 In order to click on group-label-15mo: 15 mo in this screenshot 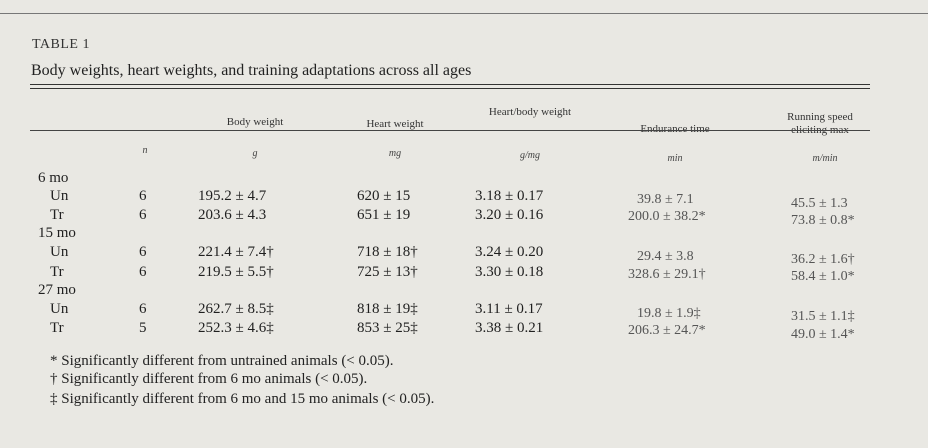, I will do `click(57, 233)`.